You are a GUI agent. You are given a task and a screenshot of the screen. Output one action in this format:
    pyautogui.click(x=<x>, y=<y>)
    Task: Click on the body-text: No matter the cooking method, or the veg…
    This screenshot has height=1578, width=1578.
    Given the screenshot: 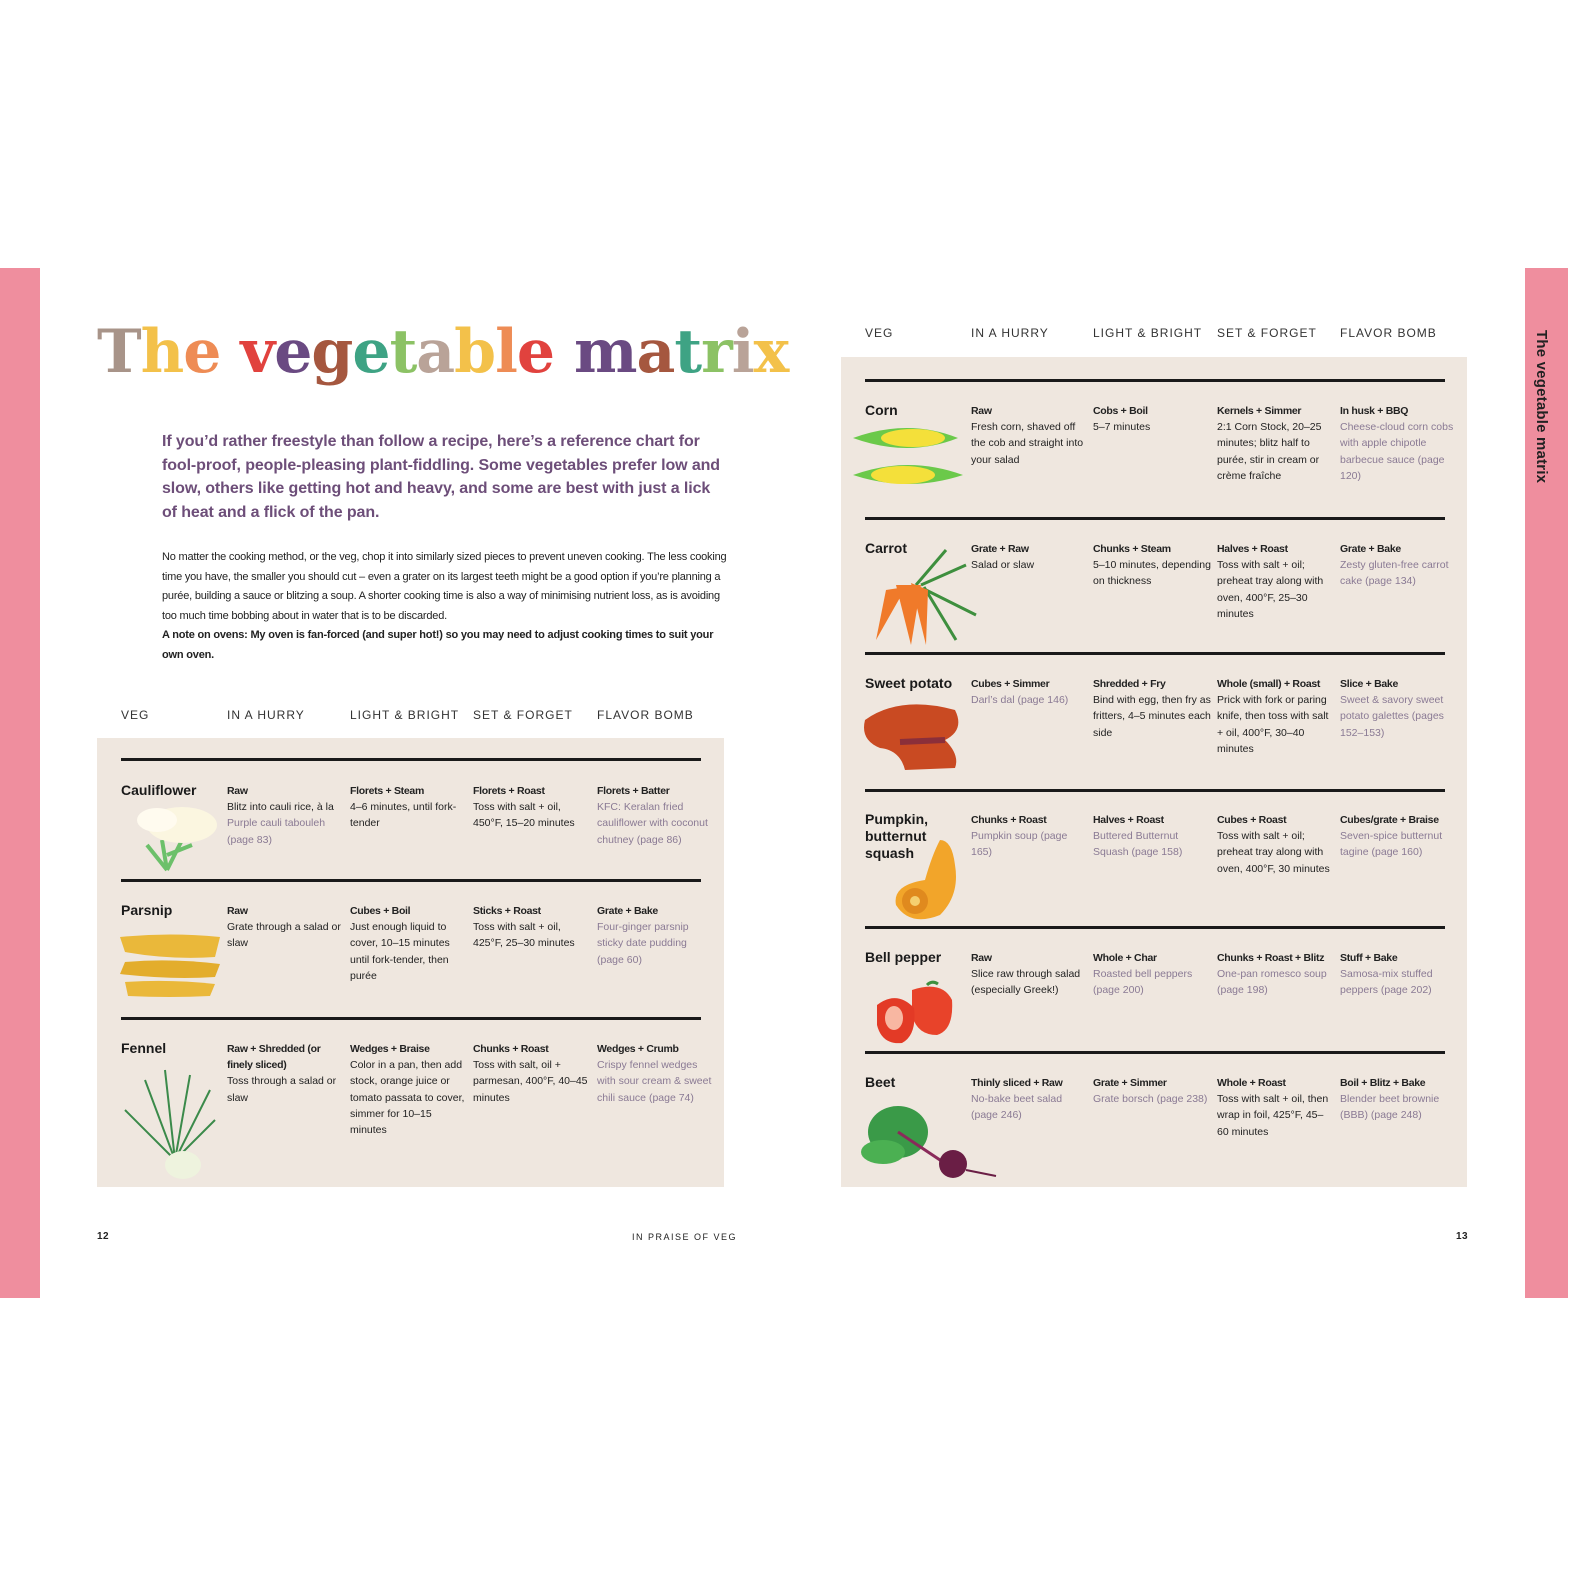 What is the action you would take?
    pyautogui.click(x=447, y=606)
    